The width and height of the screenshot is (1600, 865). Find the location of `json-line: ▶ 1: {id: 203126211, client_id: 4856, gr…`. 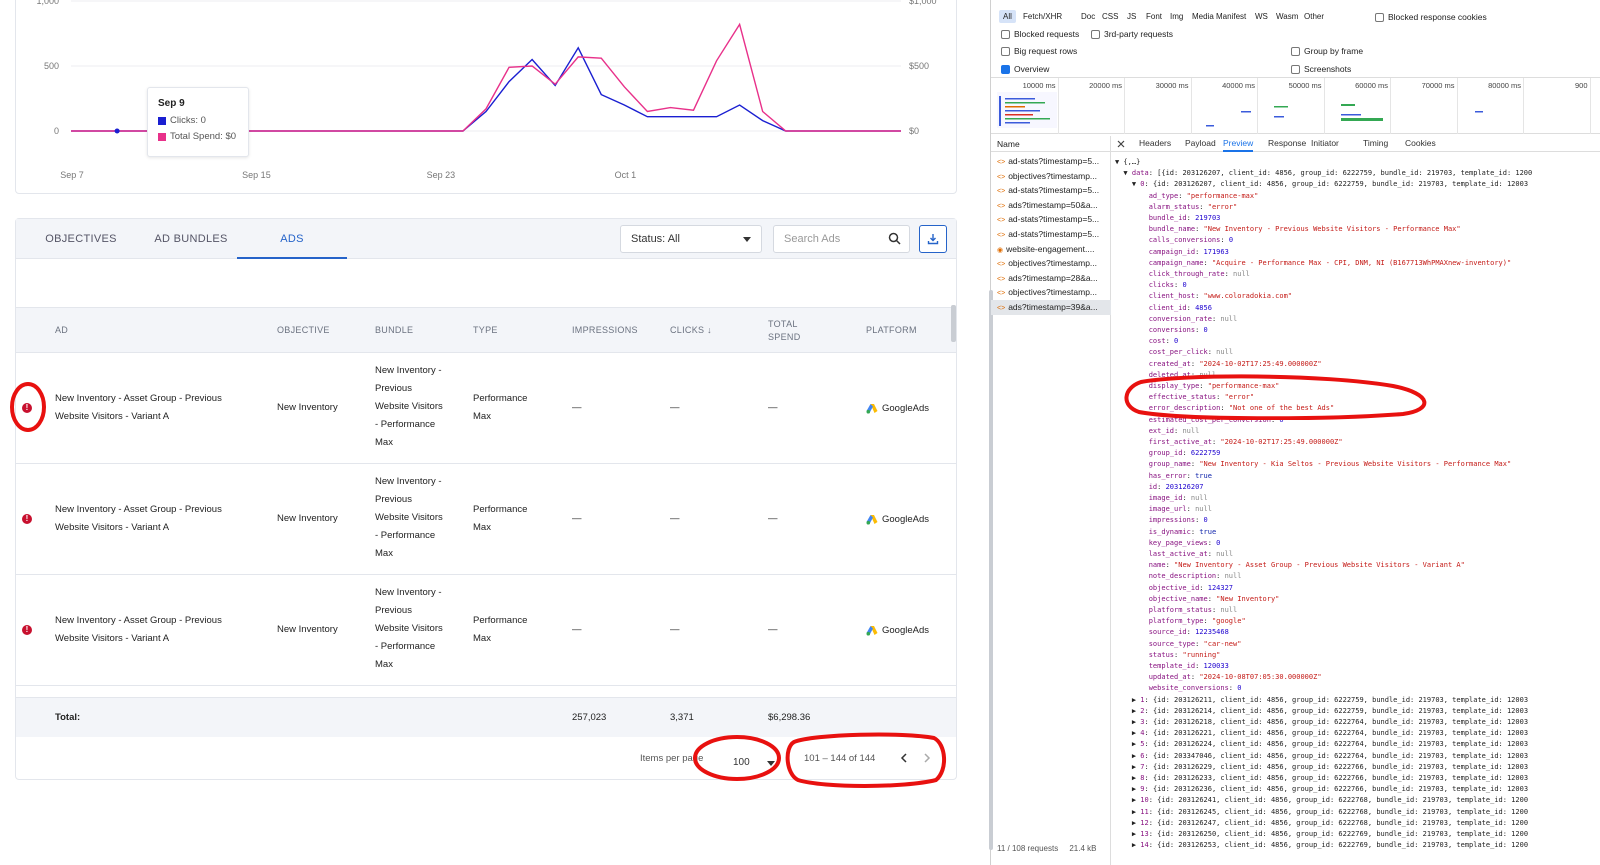

json-line: ▶ 1: {id: 203126211, client_id: 4856, gr… is located at coordinates (1322, 699).